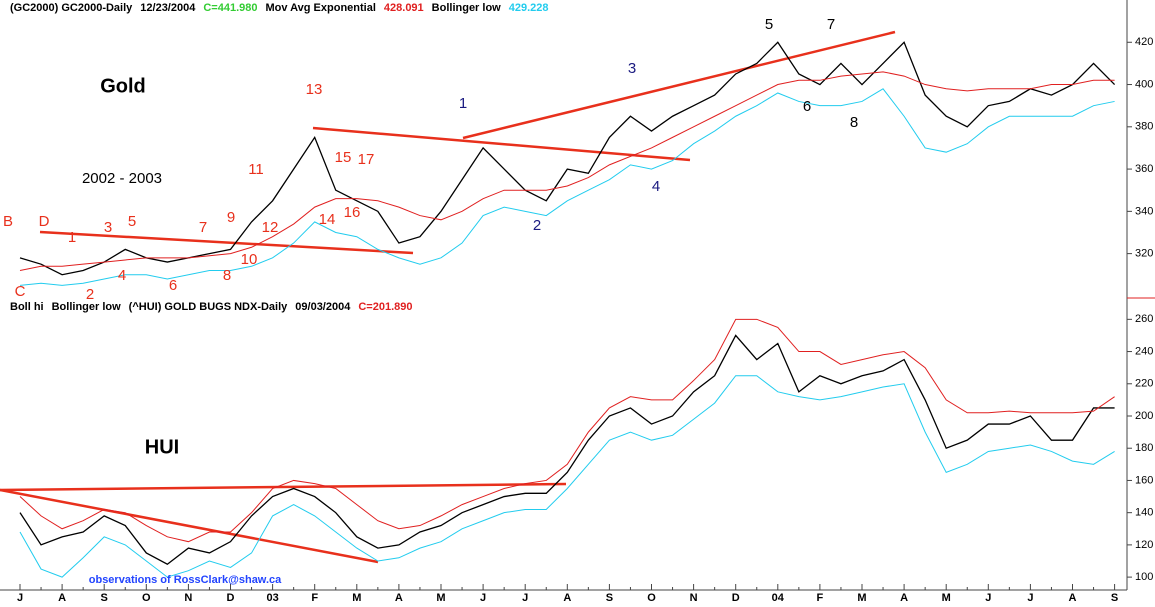 This screenshot has width=1155, height=607. I want to click on y-tick-label: 400, so click(1144, 84).